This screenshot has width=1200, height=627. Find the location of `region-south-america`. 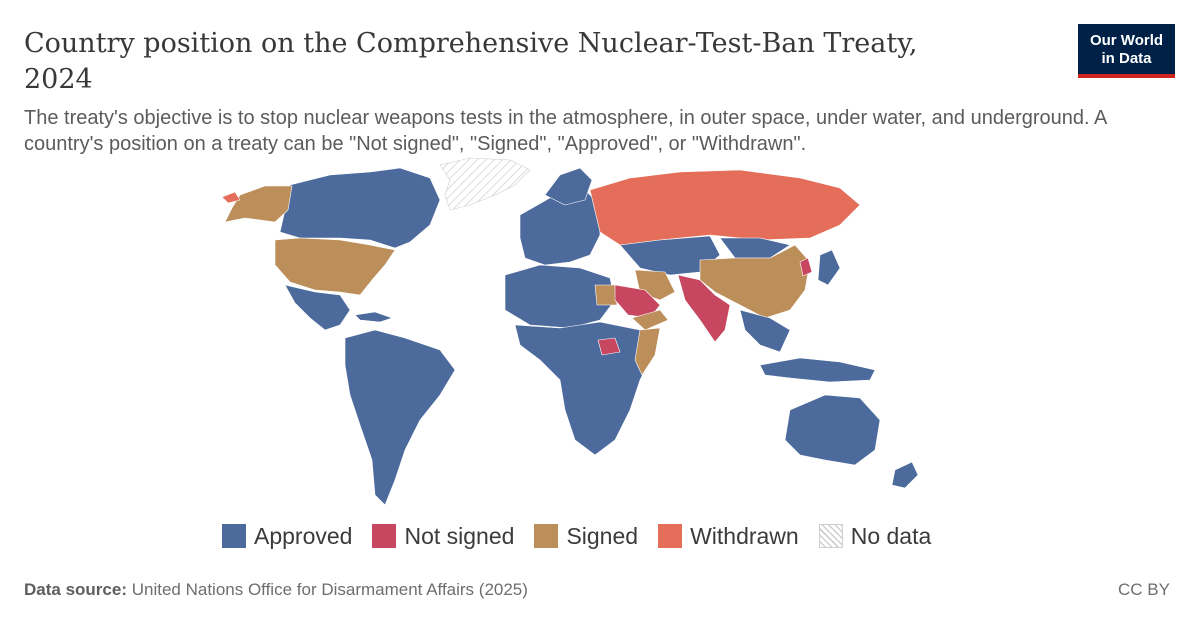

region-south-america is located at coordinates (400, 417).